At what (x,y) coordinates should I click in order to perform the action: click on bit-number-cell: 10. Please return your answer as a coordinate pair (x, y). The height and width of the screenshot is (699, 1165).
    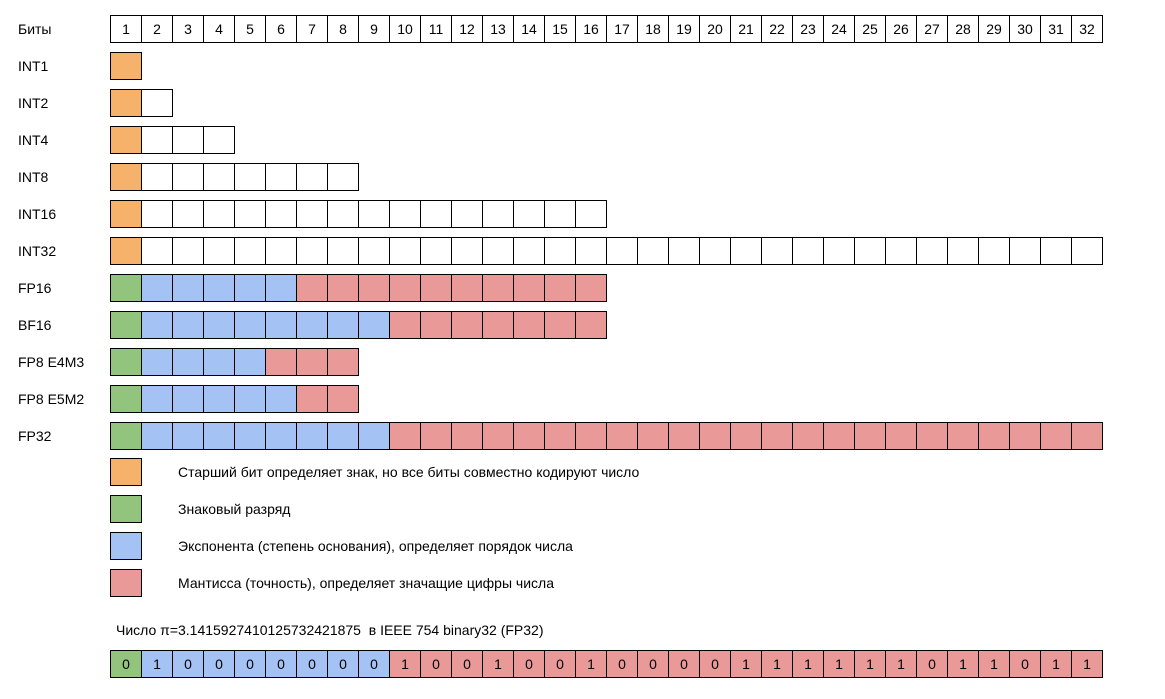
    Looking at the image, I should click on (405, 29).